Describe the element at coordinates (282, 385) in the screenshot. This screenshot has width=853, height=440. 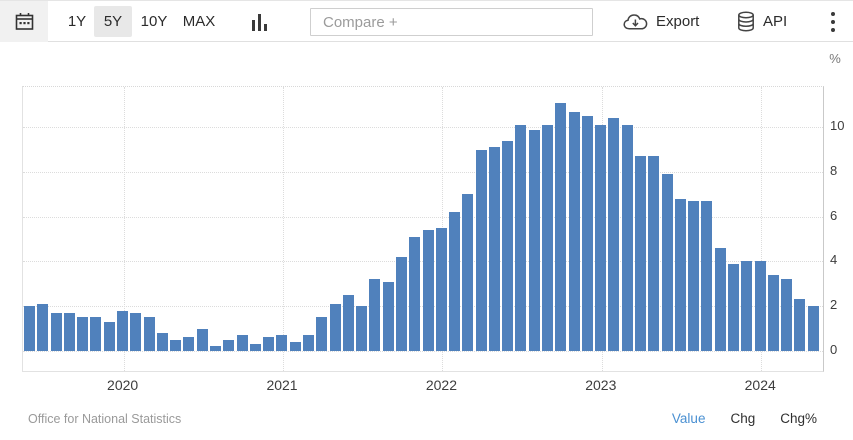
I see `x-axis-tick-label: 2021` at that location.